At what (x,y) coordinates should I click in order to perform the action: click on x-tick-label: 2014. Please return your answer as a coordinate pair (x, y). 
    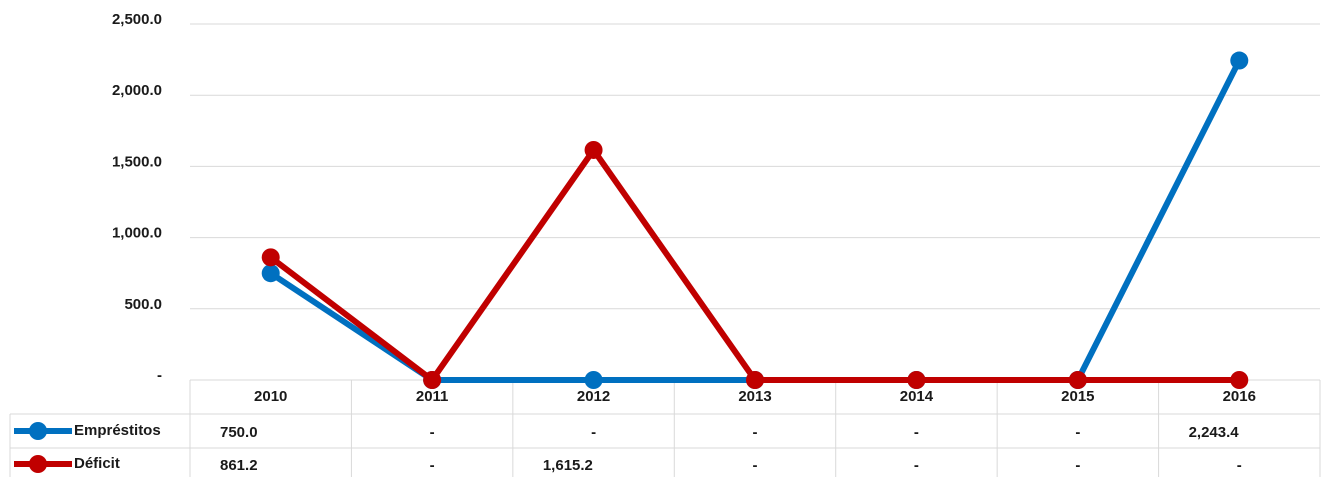
    Looking at the image, I should click on (917, 396).